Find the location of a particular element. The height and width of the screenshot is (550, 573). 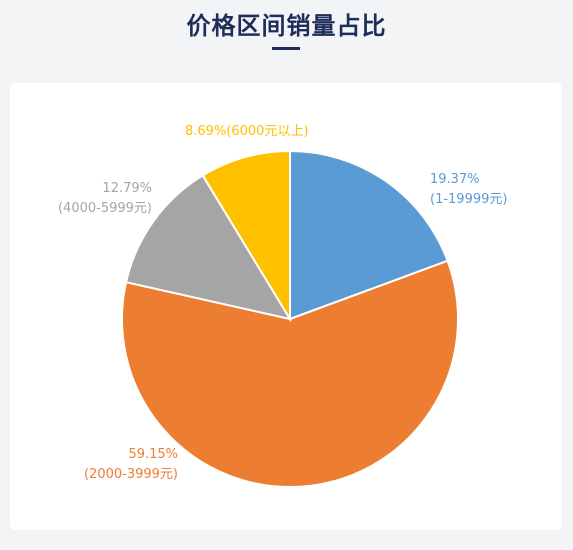

slice-label: 8.69%(6000元以上) is located at coordinates (247, 131).